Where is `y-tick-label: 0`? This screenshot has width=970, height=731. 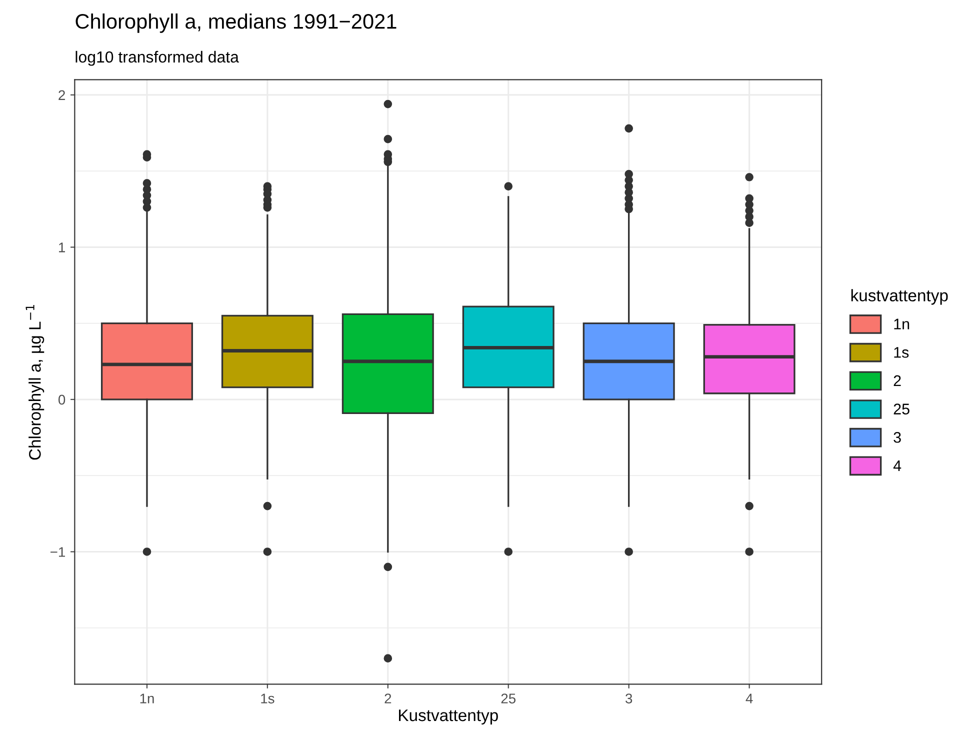 y-tick-label: 0 is located at coordinates (62, 399).